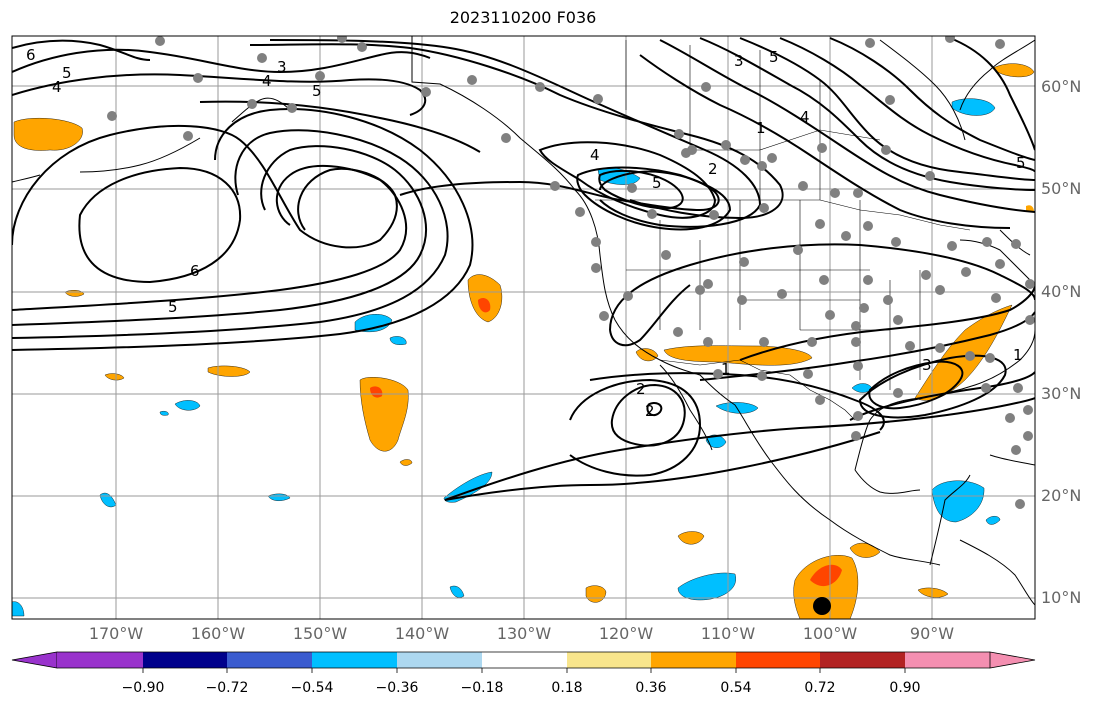 This screenshot has height=710, width=1102. I want to click on lon-label-140w: 140°W, so click(422, 633).